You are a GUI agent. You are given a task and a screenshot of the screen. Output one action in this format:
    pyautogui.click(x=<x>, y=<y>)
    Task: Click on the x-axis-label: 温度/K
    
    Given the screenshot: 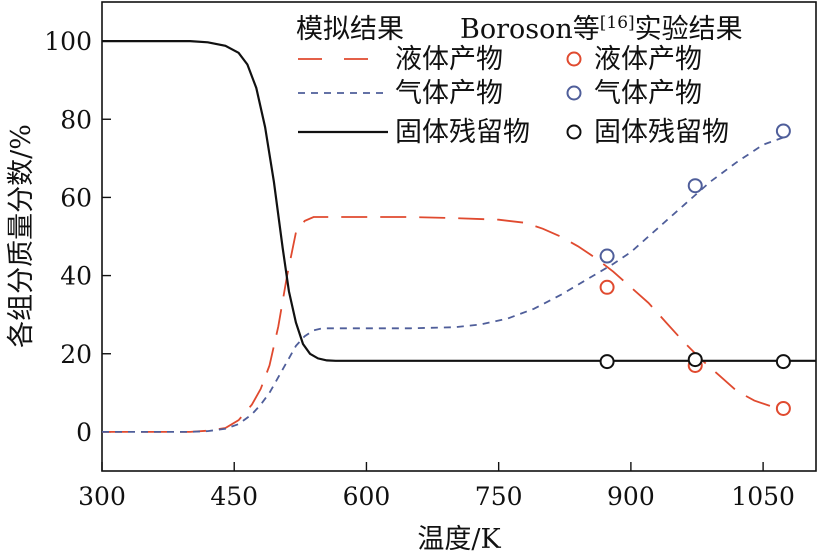 What is the action you would take?
    pyautogui.click(x=459, y=539)
    